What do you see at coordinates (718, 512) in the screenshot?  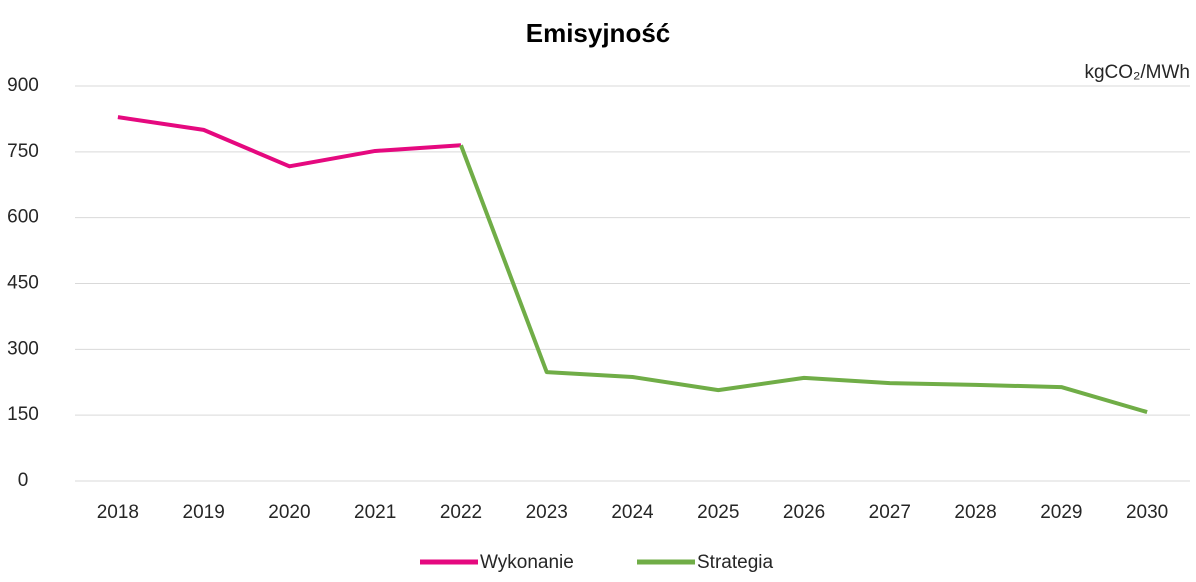 I see `x-tick-label: 2025` at bounding box center [718, 512].